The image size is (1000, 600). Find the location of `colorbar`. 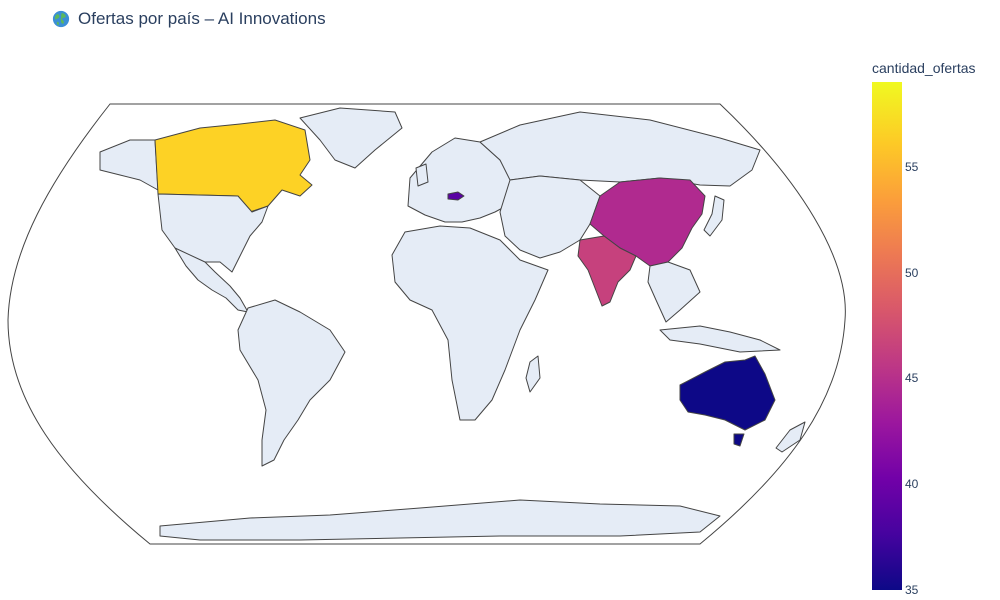

colorbar is located at coordinates (887, 336).